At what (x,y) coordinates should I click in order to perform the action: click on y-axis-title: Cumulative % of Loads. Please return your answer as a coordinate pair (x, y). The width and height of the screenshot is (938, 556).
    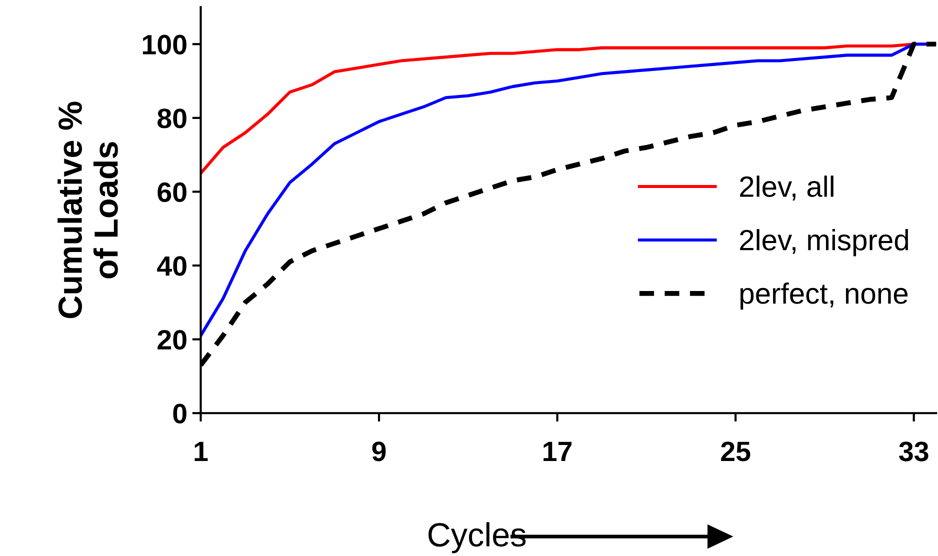
    Looking at the image, I should click on (88, 210).